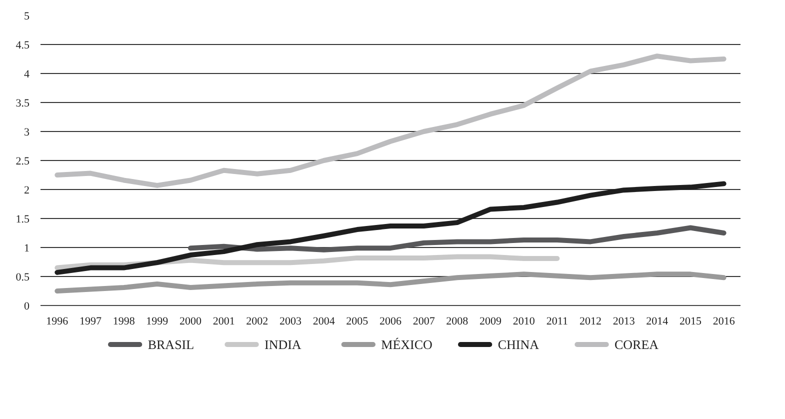 The height and width of the screenshot is (419, 785). Describe the element at coordinates (691, 322) in the screenshot. I see `x-tick-label: 2015` at that location.